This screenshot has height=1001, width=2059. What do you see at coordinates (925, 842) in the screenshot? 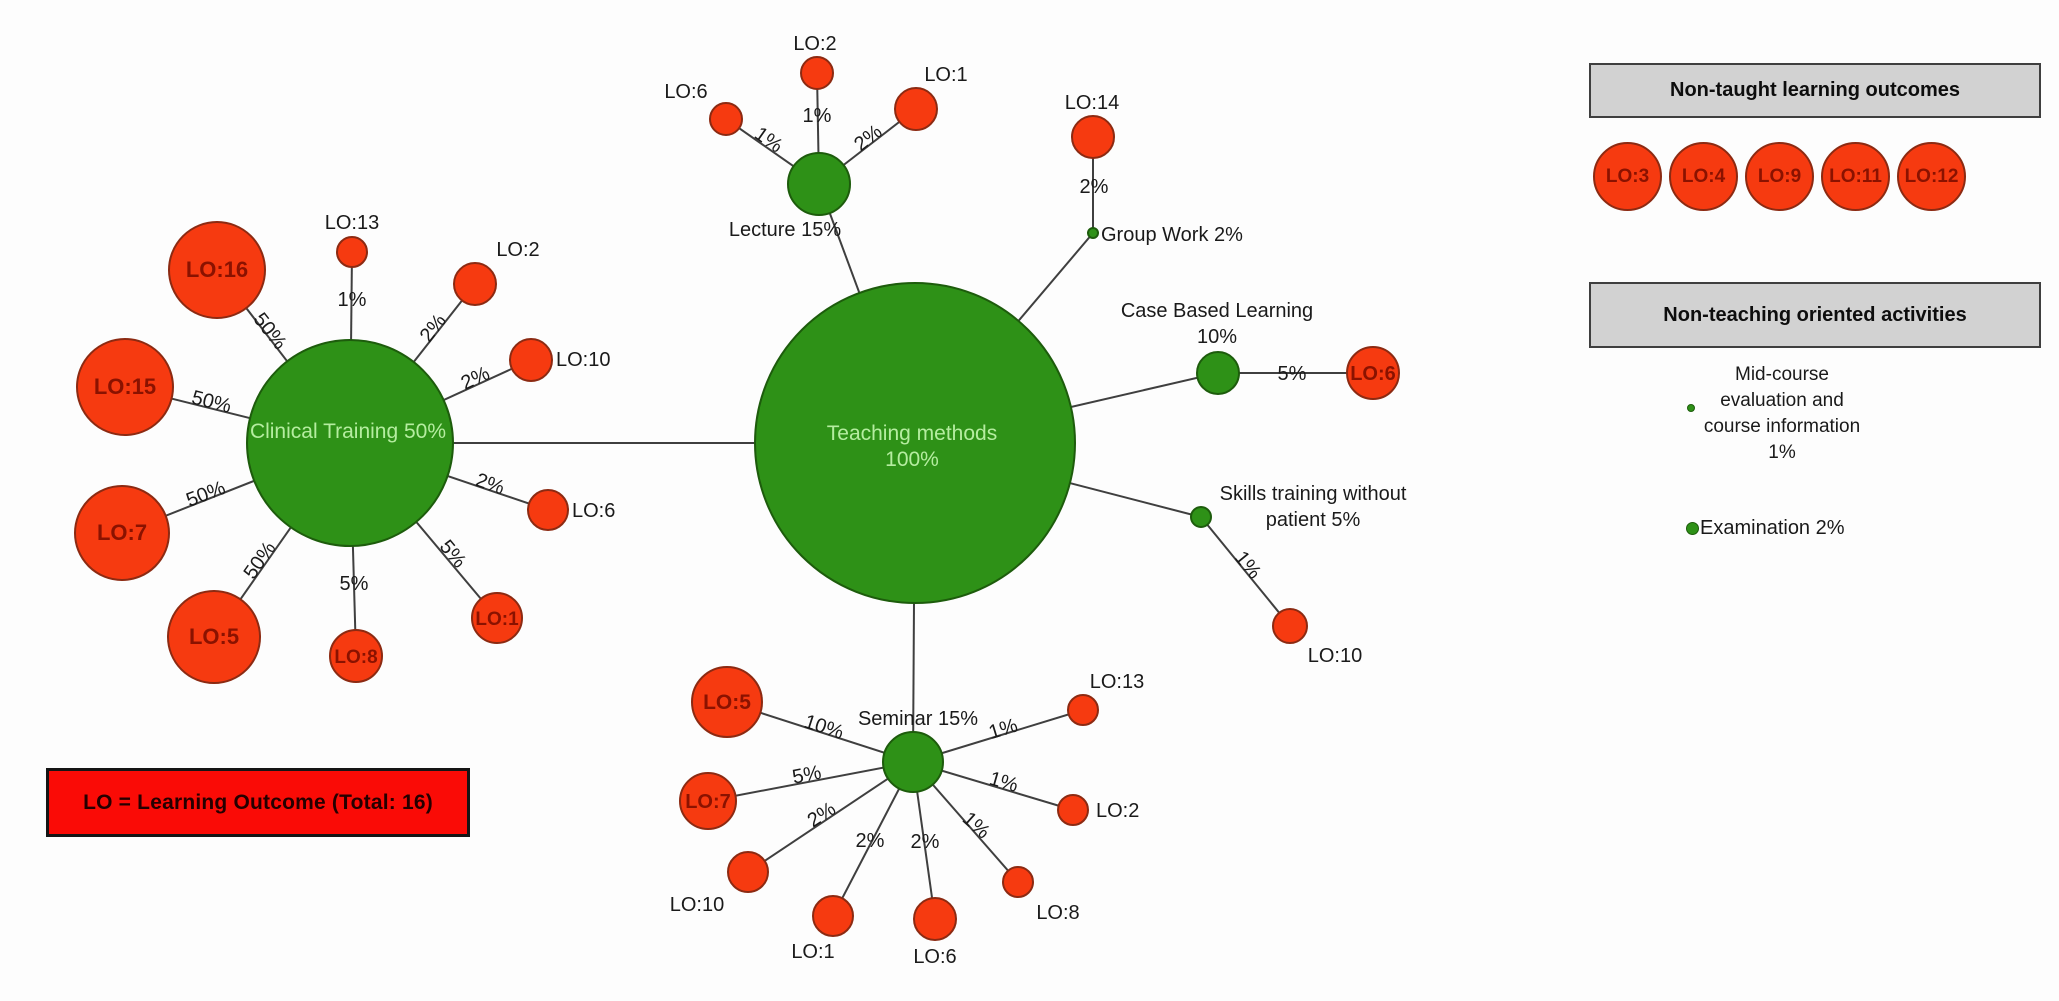
I see `edge-label-seminar-lo6: 2%` at bounding box center [925, 842].